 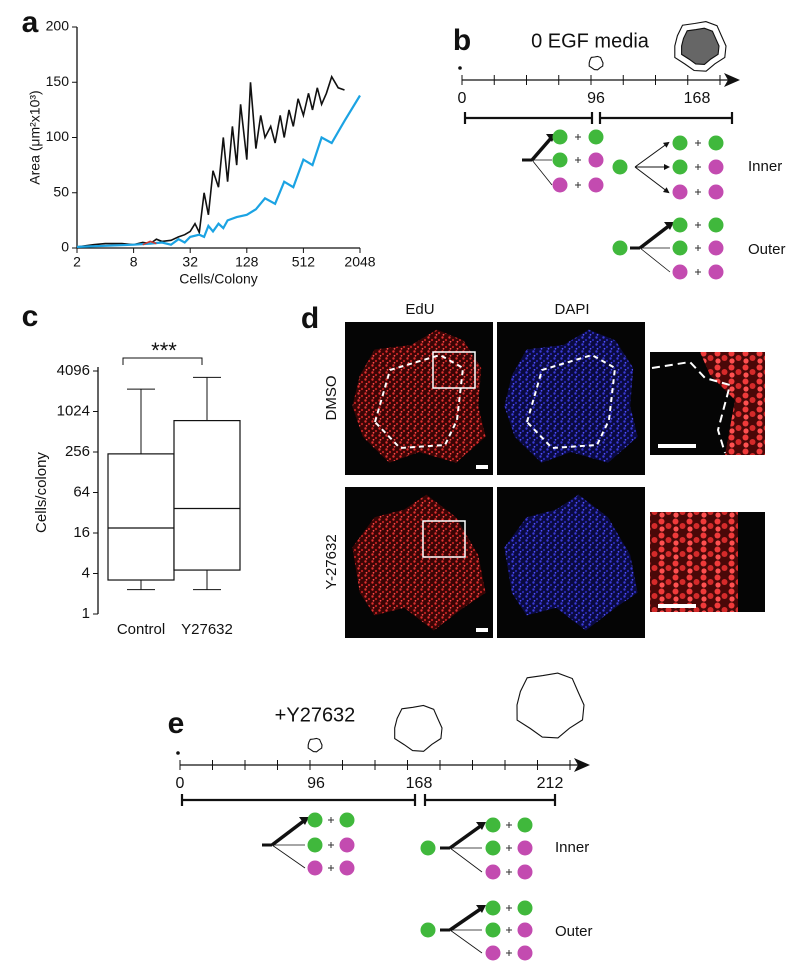 I want to click on x-tick-label: 512, so click(x=304, y=262).